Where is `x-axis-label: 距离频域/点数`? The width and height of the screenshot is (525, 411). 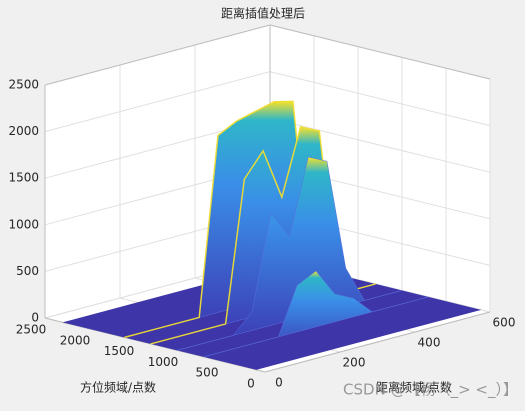 x-axis-label: 距离频域/点数 is located at coordinates (414, 387).